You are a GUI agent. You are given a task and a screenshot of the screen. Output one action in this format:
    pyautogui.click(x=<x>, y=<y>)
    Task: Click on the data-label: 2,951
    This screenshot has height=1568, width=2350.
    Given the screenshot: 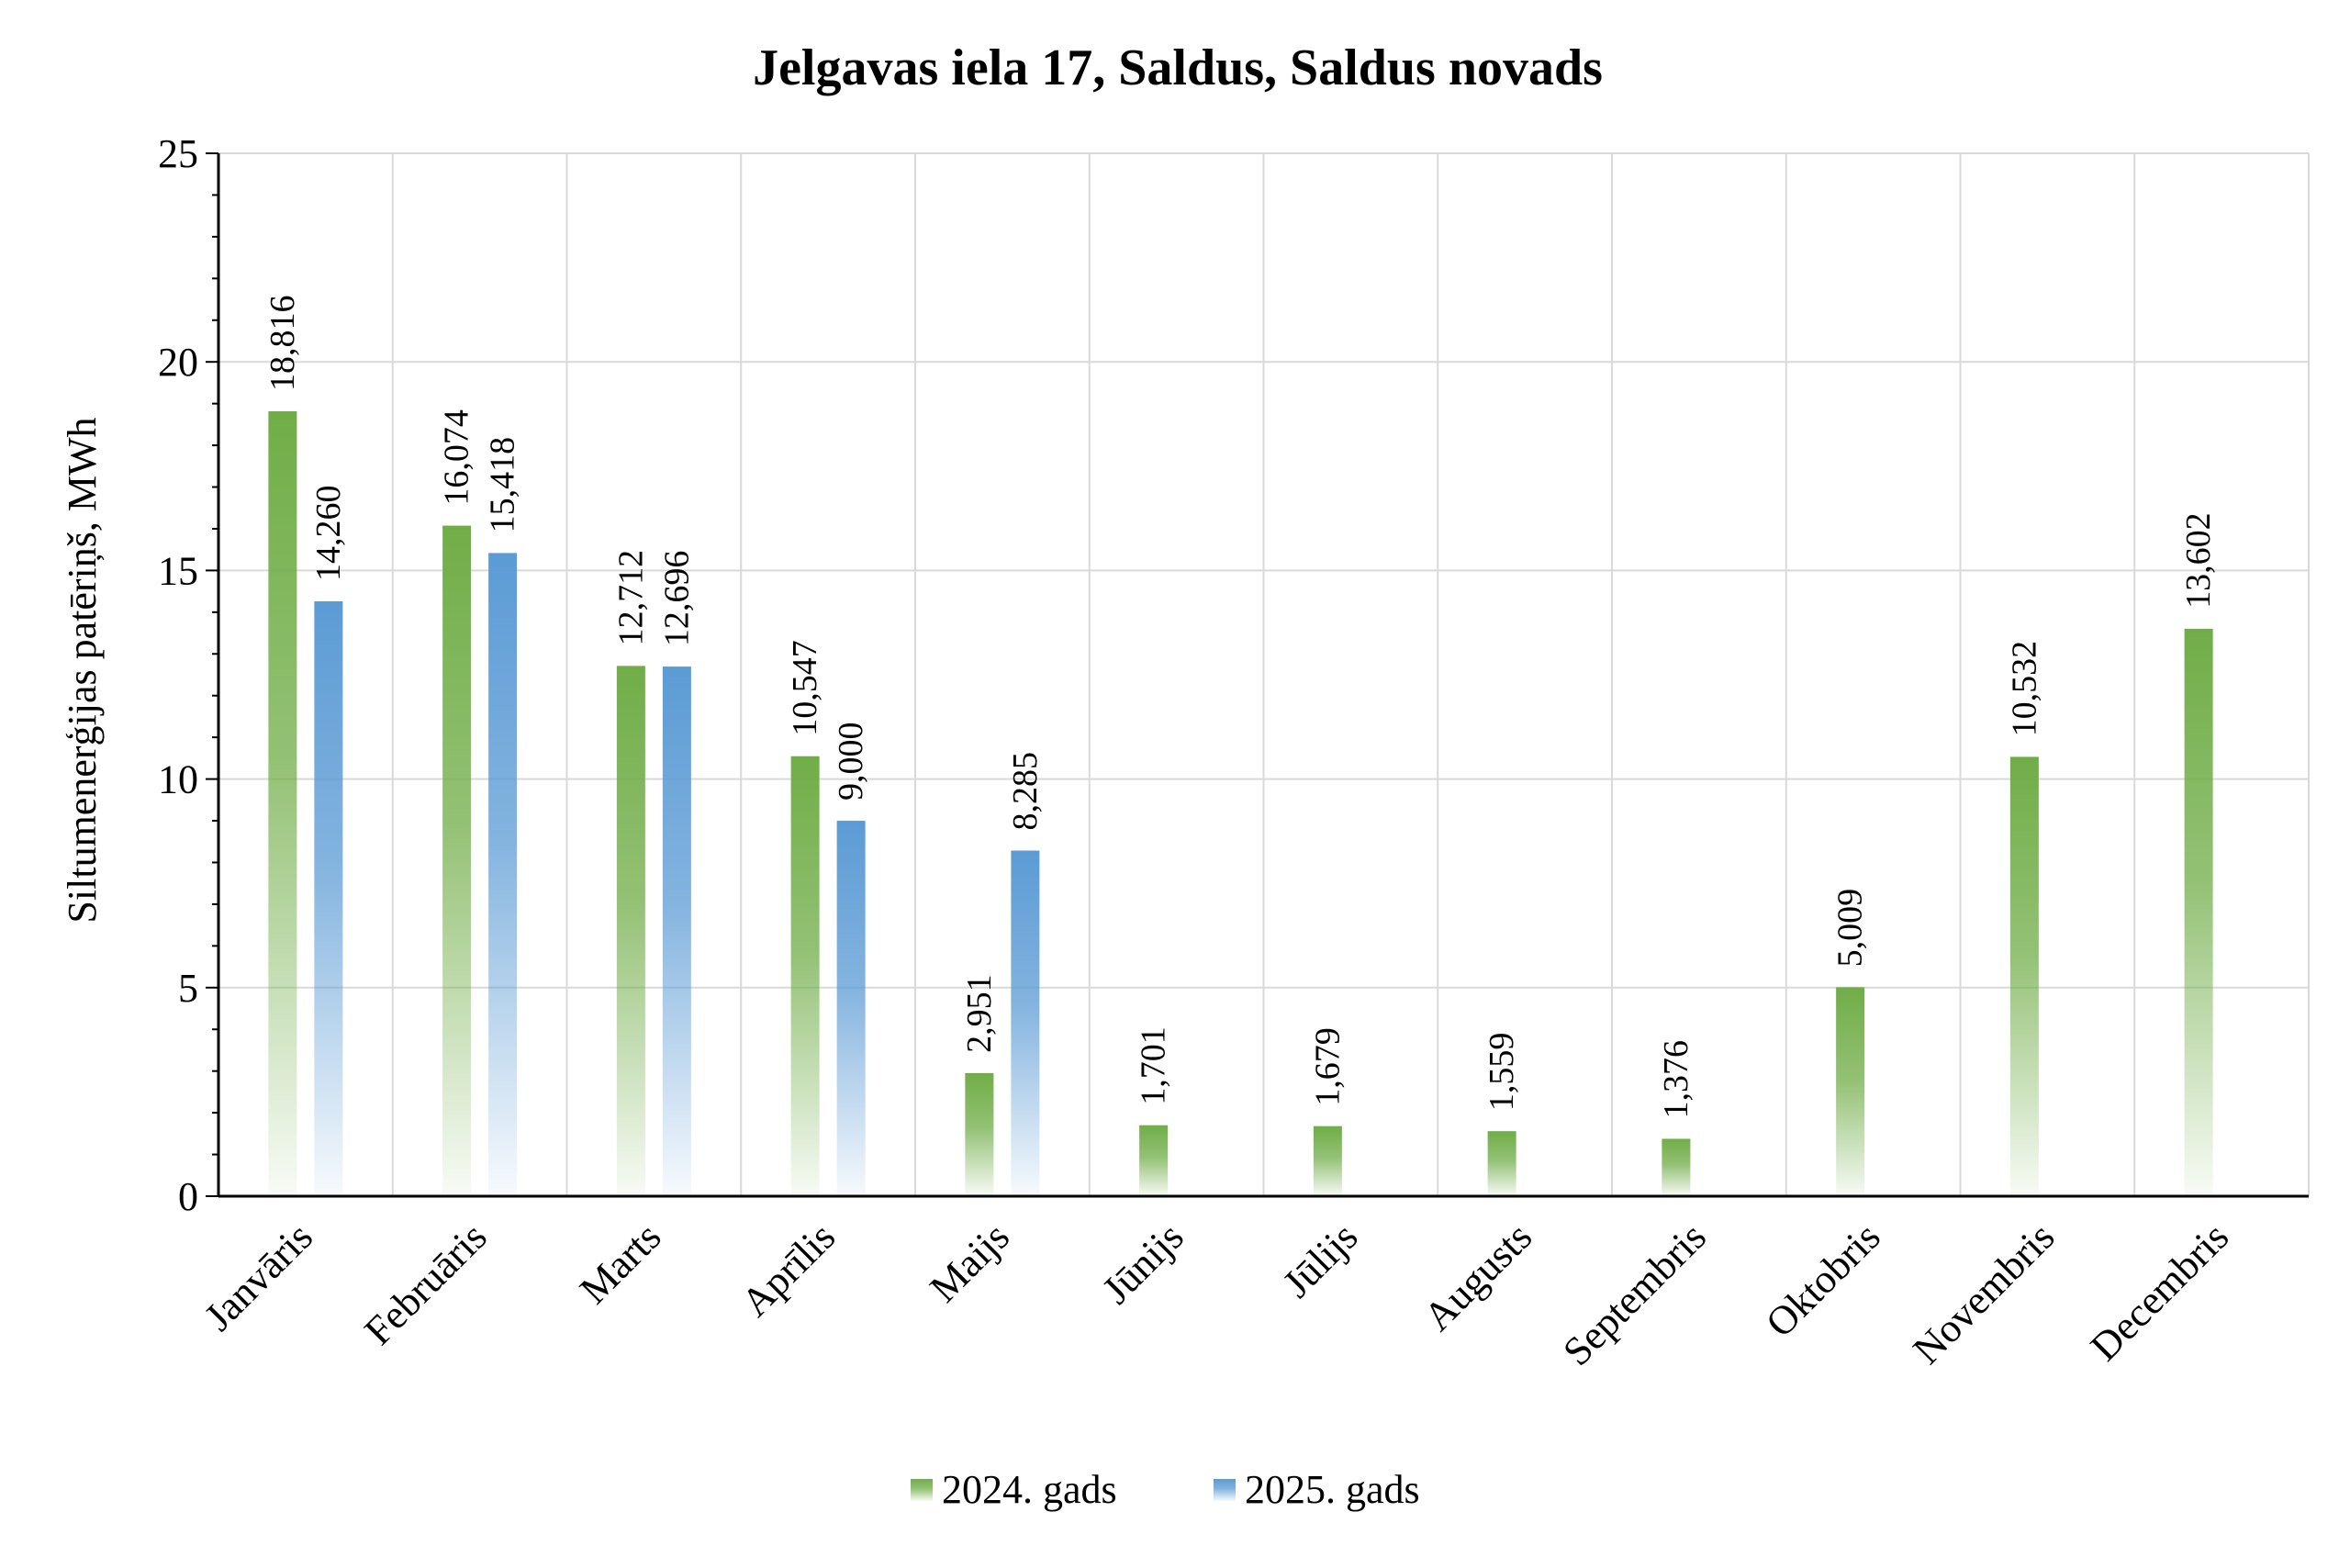 What is the action you would take?
    pyautogui.click(x=979, y=1013)
    